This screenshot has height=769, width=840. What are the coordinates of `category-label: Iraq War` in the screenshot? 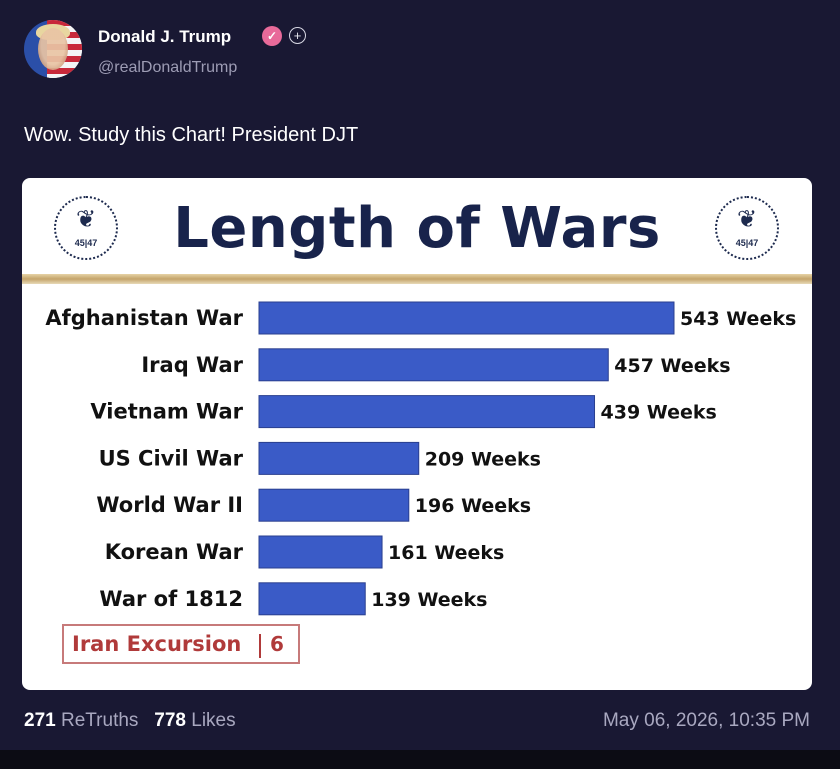 It's located at (192, 365).